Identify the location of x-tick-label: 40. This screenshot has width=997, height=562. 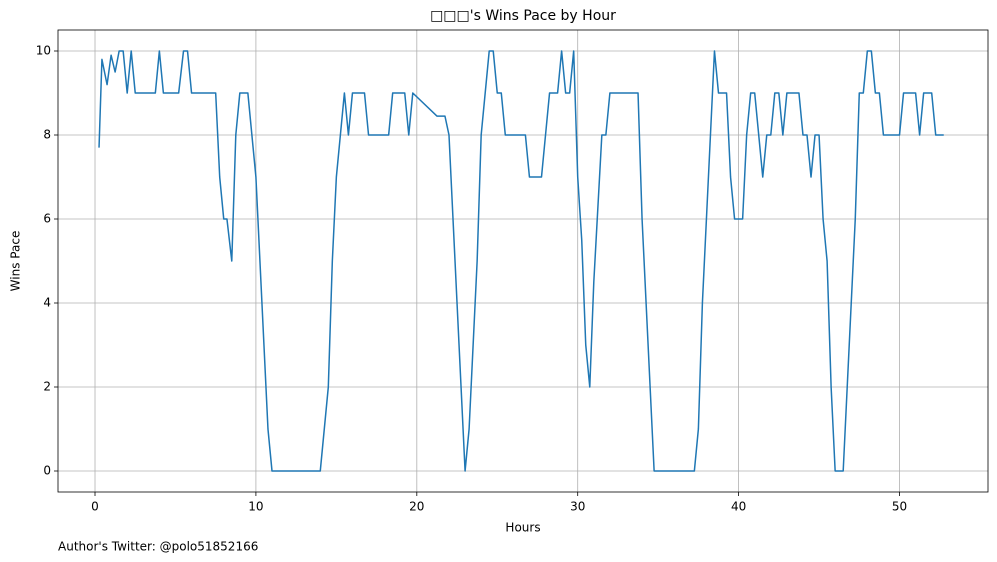
(738, 507).